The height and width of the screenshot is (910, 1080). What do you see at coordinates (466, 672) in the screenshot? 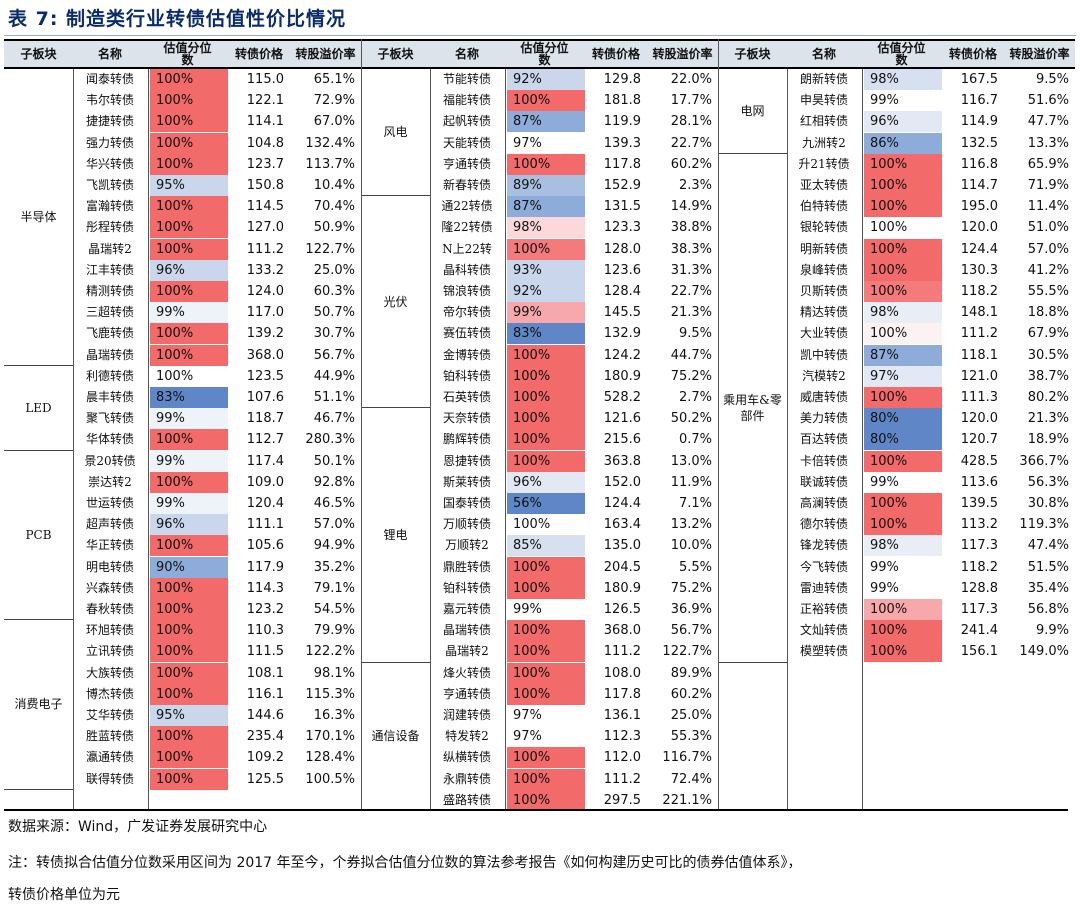
I see `bond-name: 烽火转债` at bounding box center [466, 672].